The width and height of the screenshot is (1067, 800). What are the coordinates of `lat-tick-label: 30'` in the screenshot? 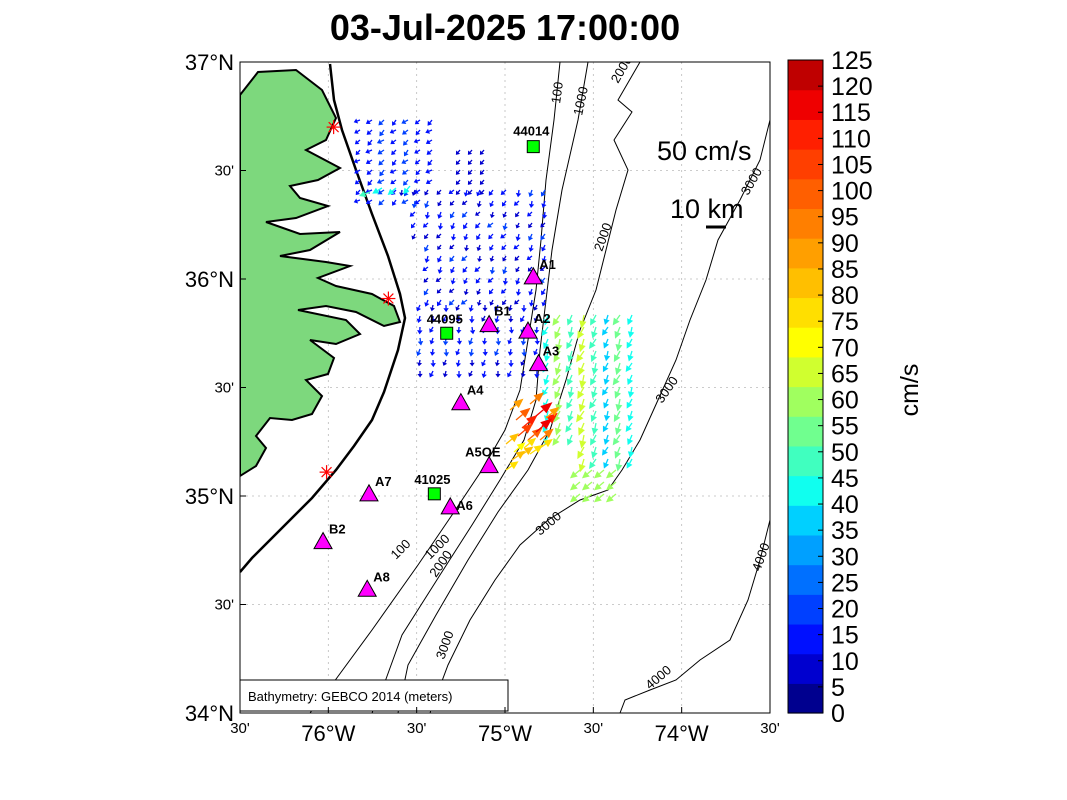 It's located at (224, 605).